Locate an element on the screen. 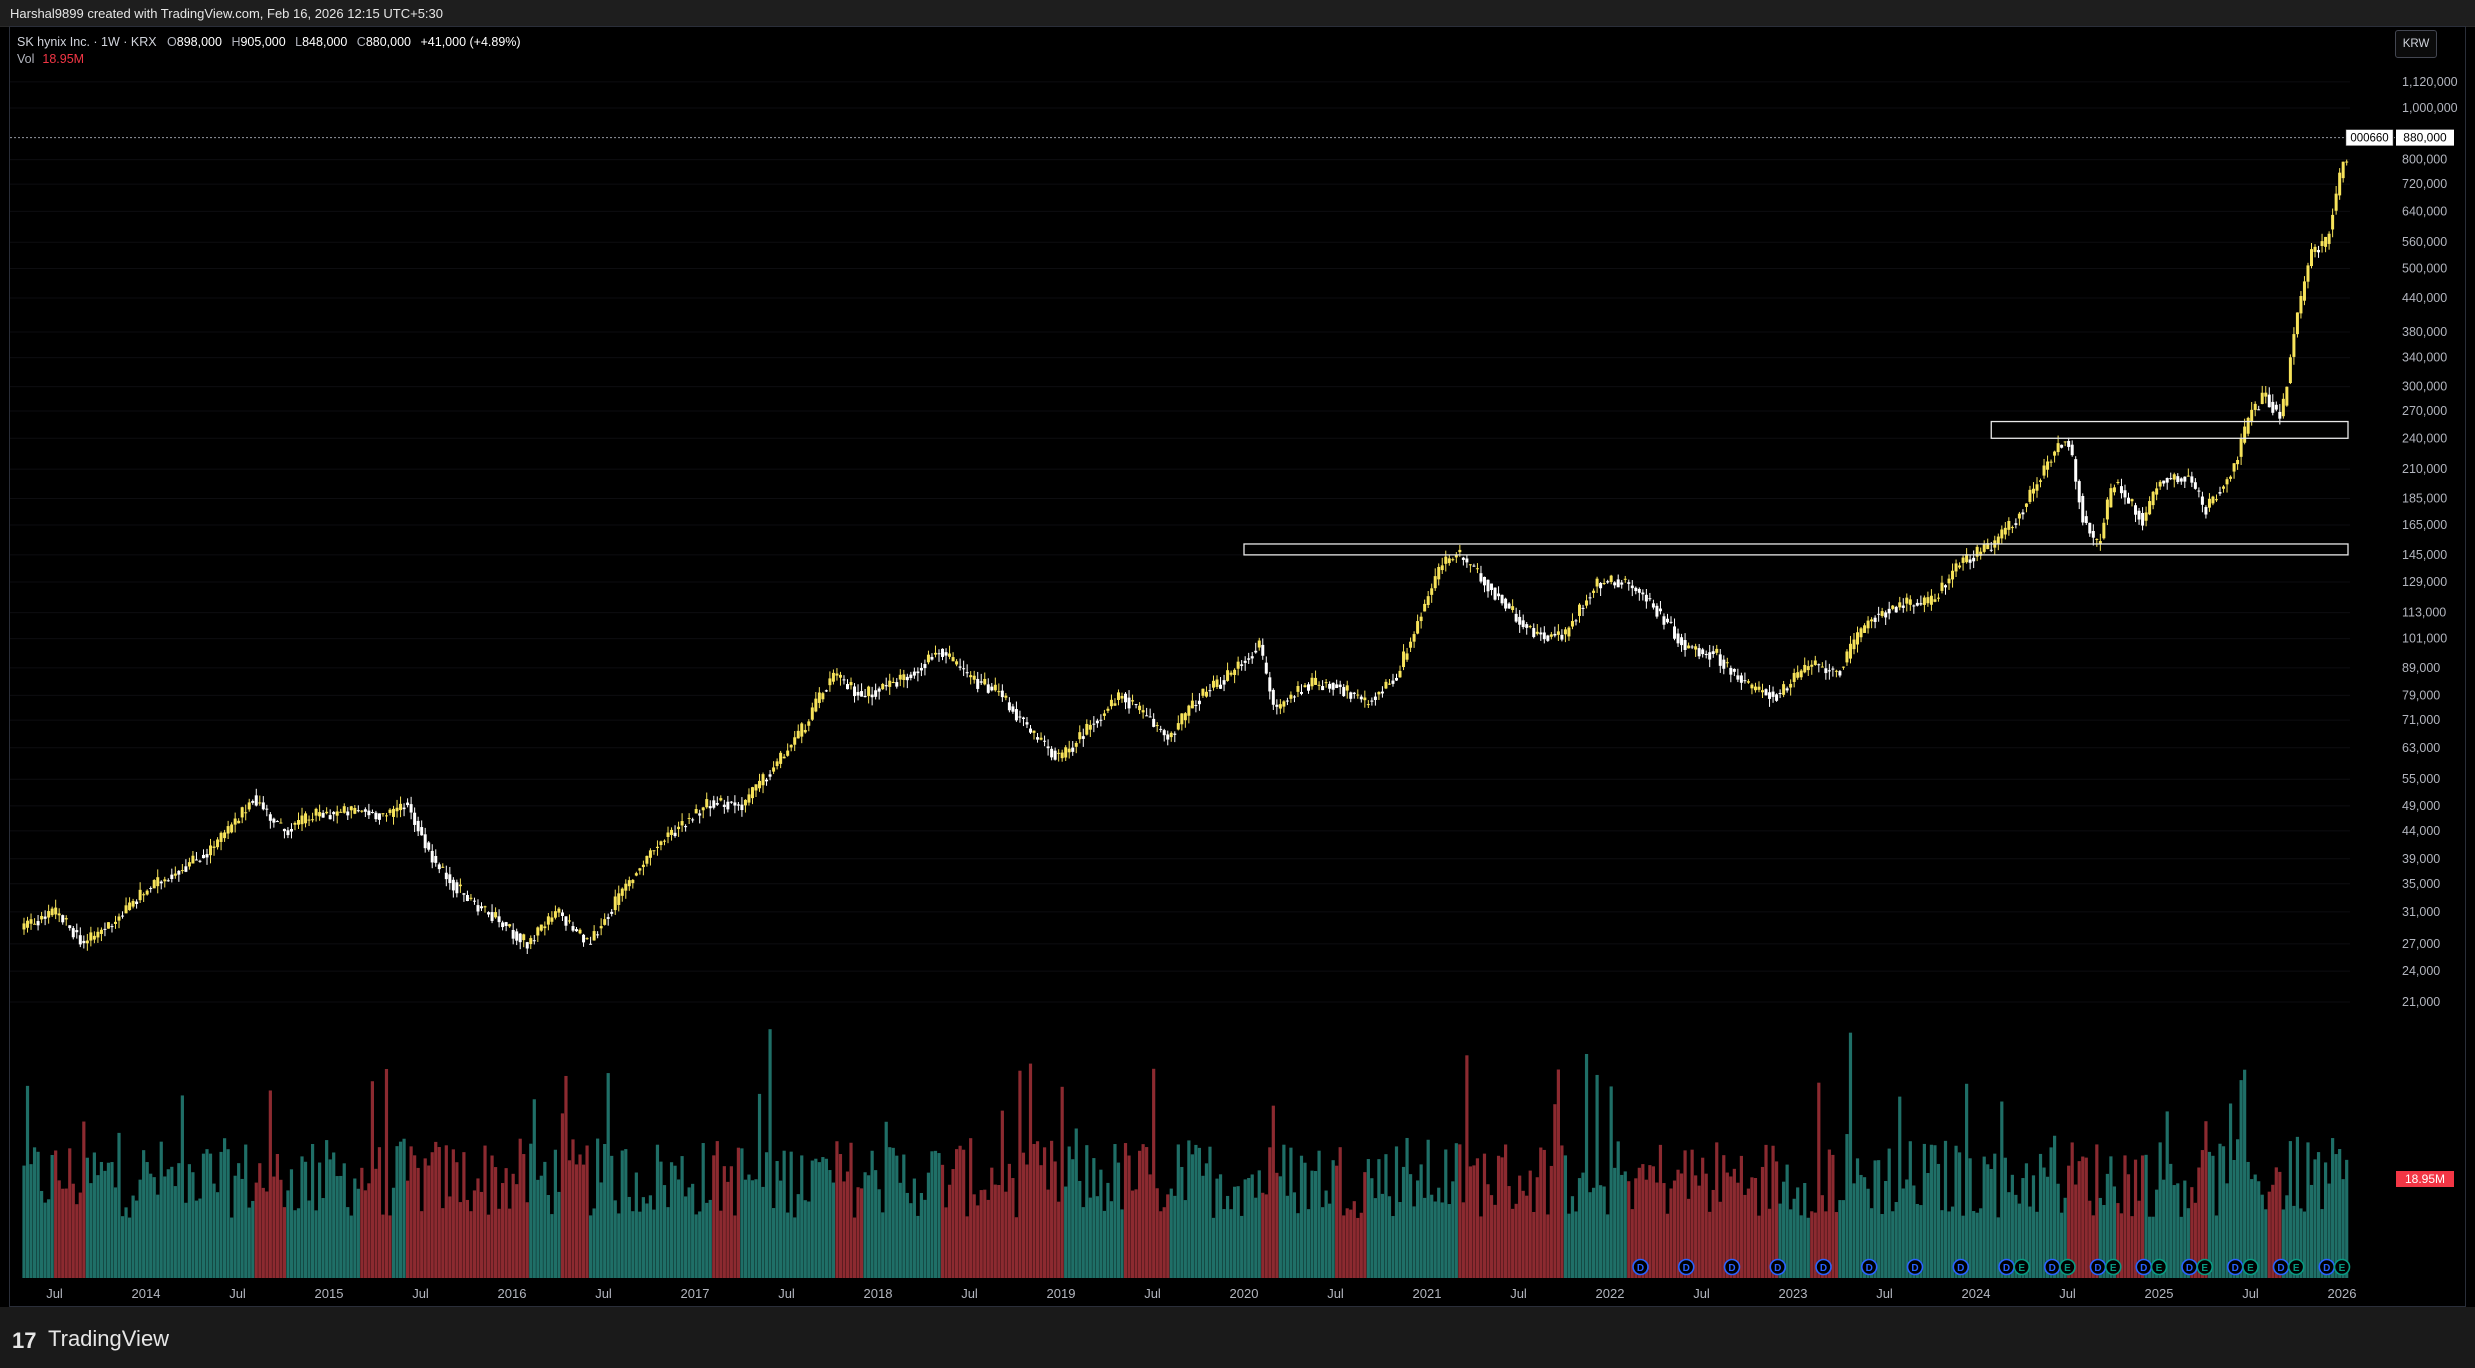  currency-button: KRW is located at coordinates (2416, 44).